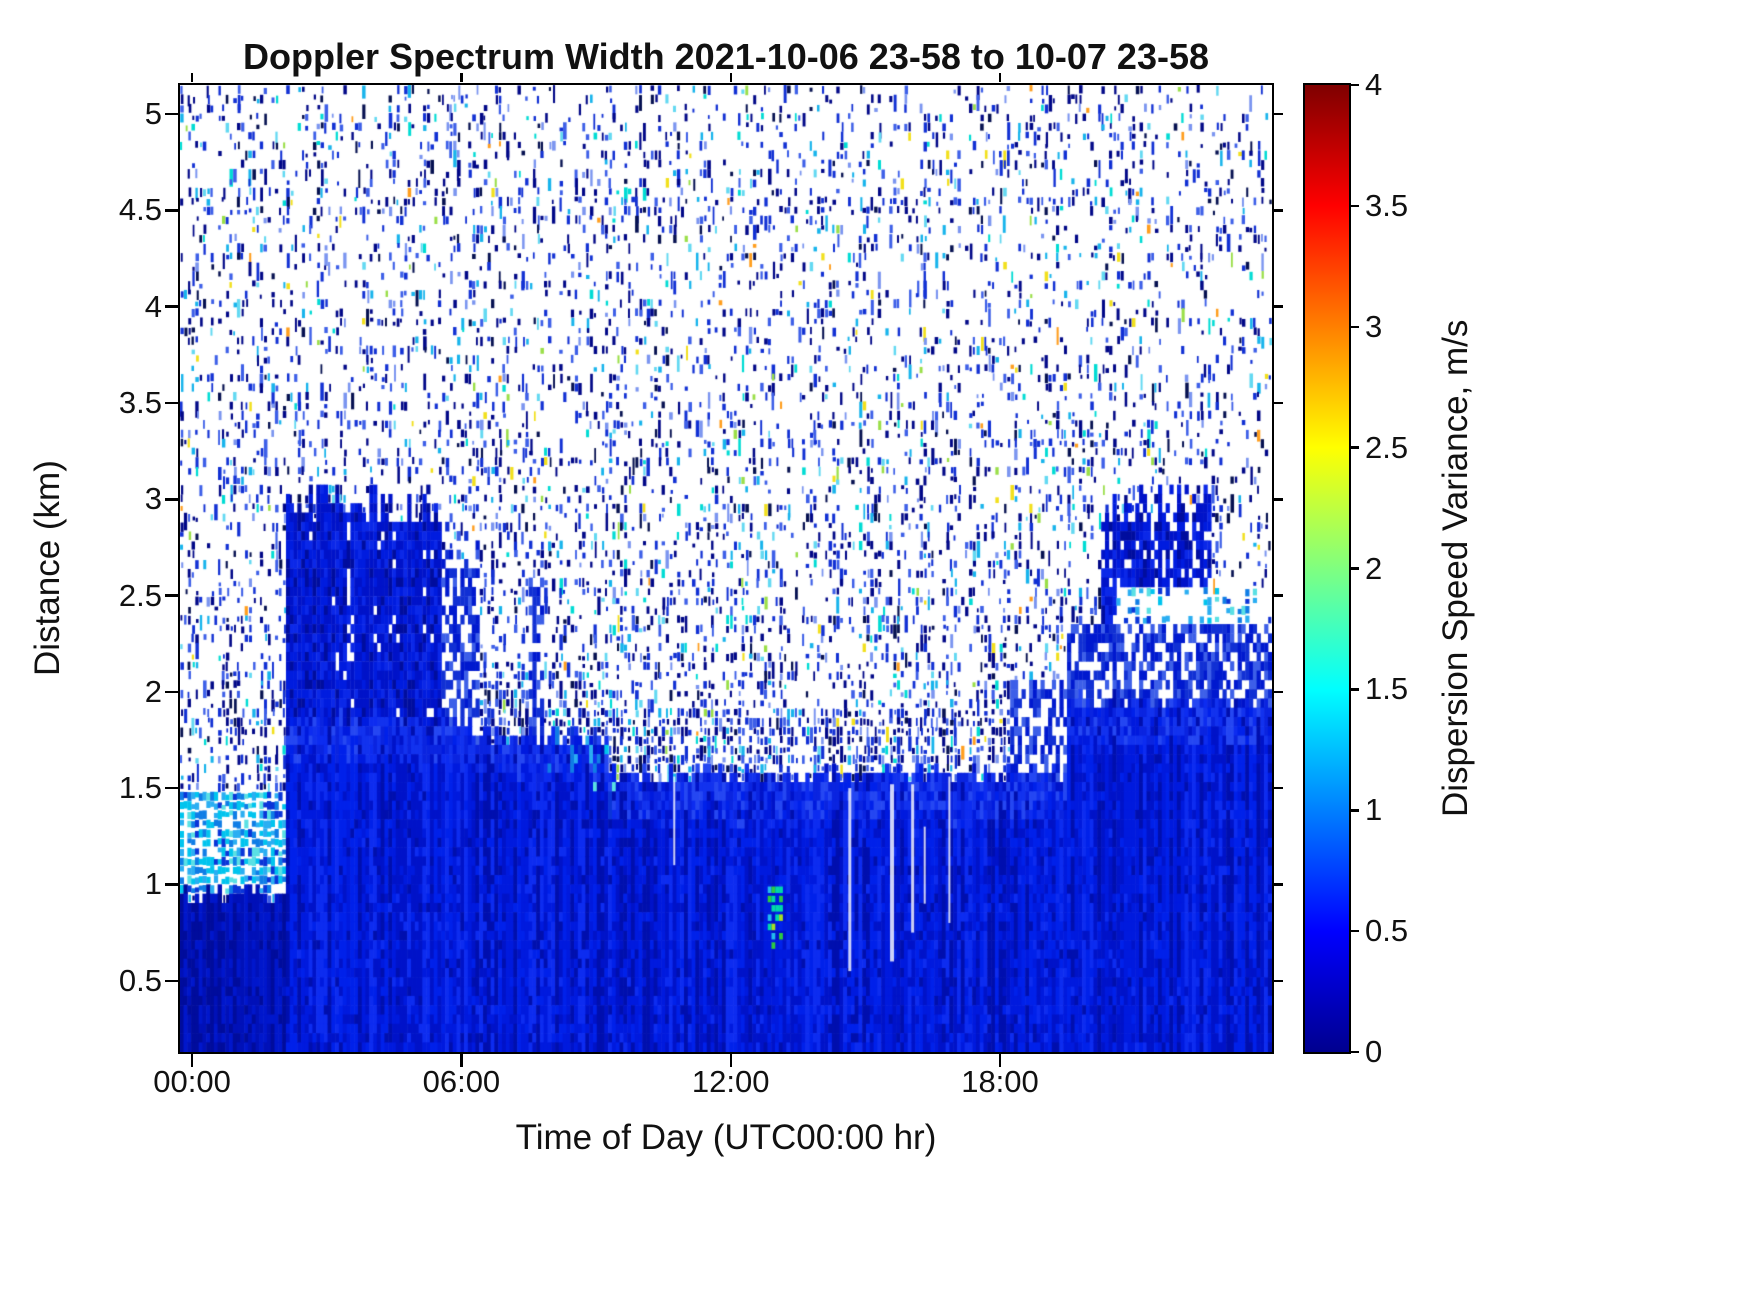 The height and width of the screenshot is (1313, 1750). Describe the element at coordinates (1374, 568) in the screenshot. I see `colorbar-tick-label: 2` at that location.